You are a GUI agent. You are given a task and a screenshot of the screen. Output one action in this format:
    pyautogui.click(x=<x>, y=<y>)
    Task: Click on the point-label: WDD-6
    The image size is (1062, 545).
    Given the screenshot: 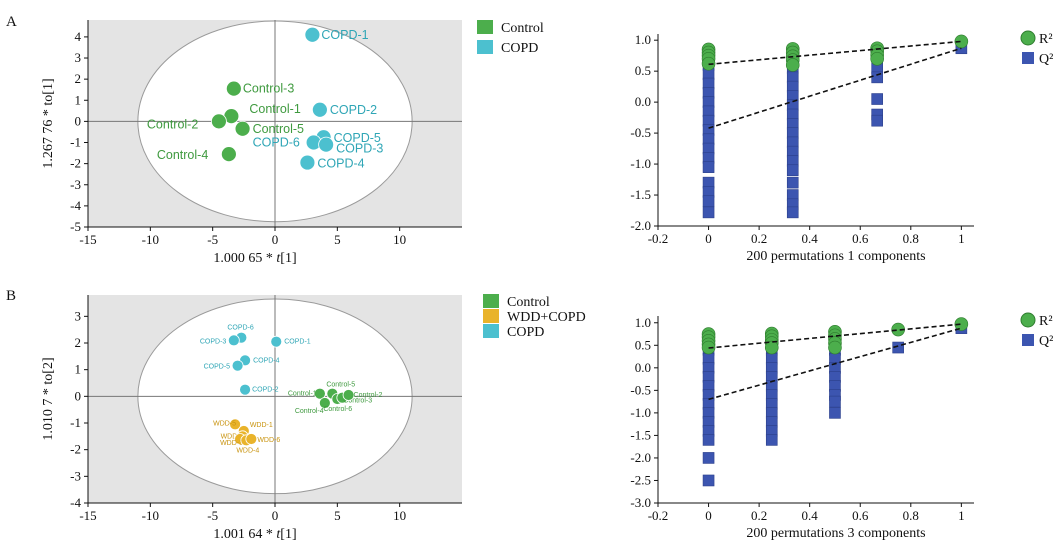 What is the action you would take?
    pyautogui.click(x=268, y=440)
    